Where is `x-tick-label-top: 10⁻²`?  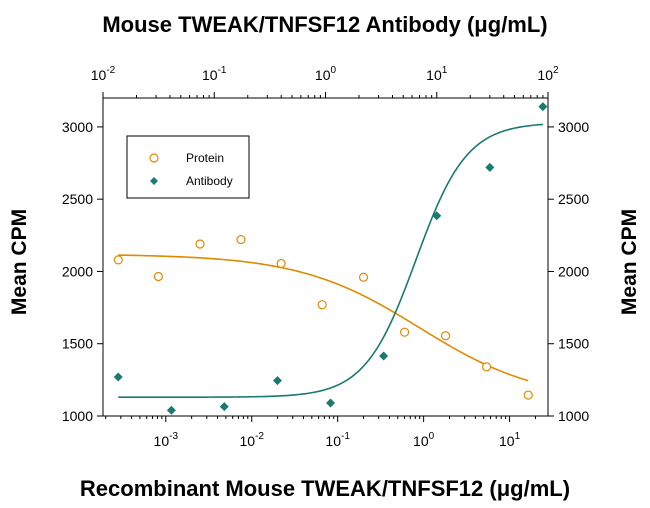 x-tick-label-top: 10⁻² is located at coordinates (103, 74).